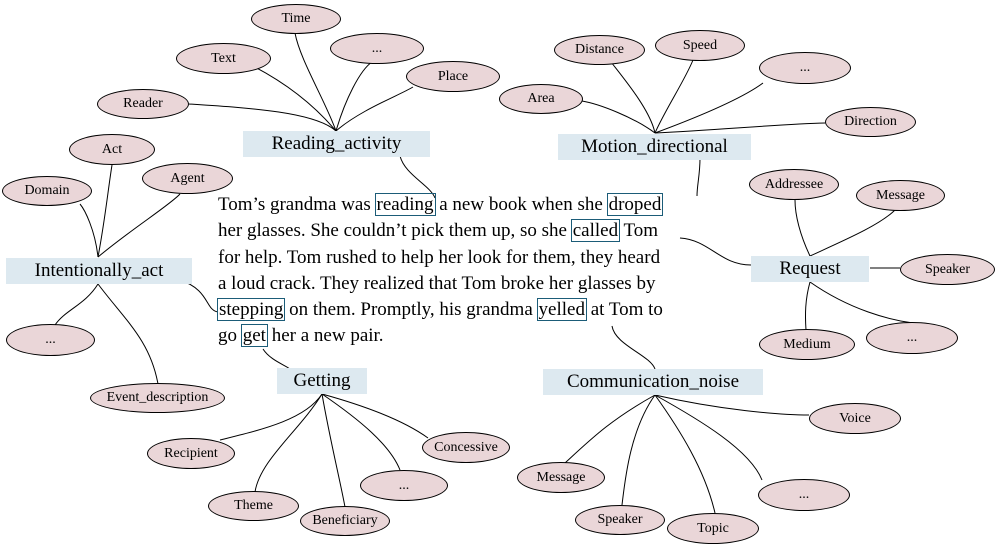 This screenshot has width=998, height=547. Describe the element at coordinates (375, 416) in the screenshot. I see `connector-concessive` at that location.